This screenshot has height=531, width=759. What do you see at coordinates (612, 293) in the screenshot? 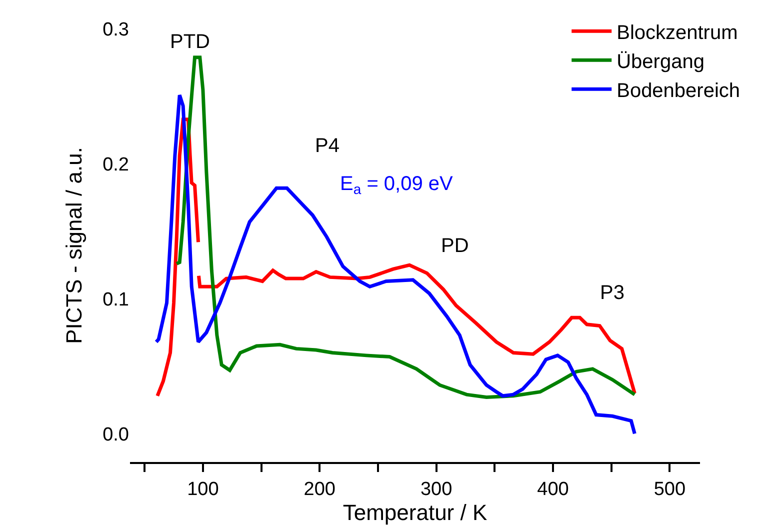
I see `annotation: P3` at bounding box center [612, 293].